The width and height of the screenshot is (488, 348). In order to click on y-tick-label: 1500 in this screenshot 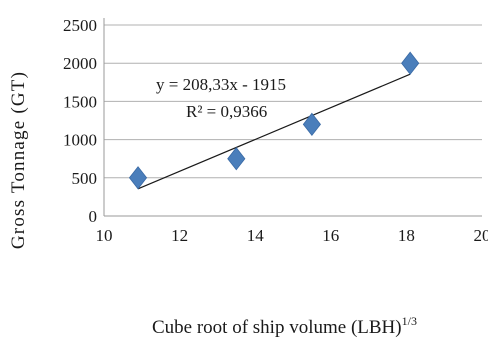, I will do `click(80, 101)`.